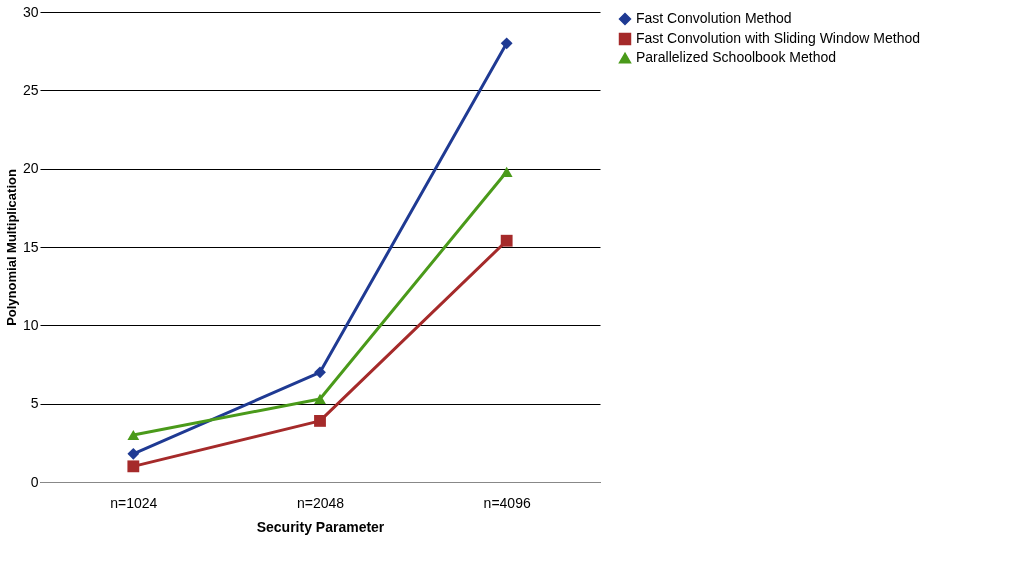 The height and width of the screenshot is (569, 1013). I want to click on legend-label: Parallelized Schoolbook Method, so click(736, 57).